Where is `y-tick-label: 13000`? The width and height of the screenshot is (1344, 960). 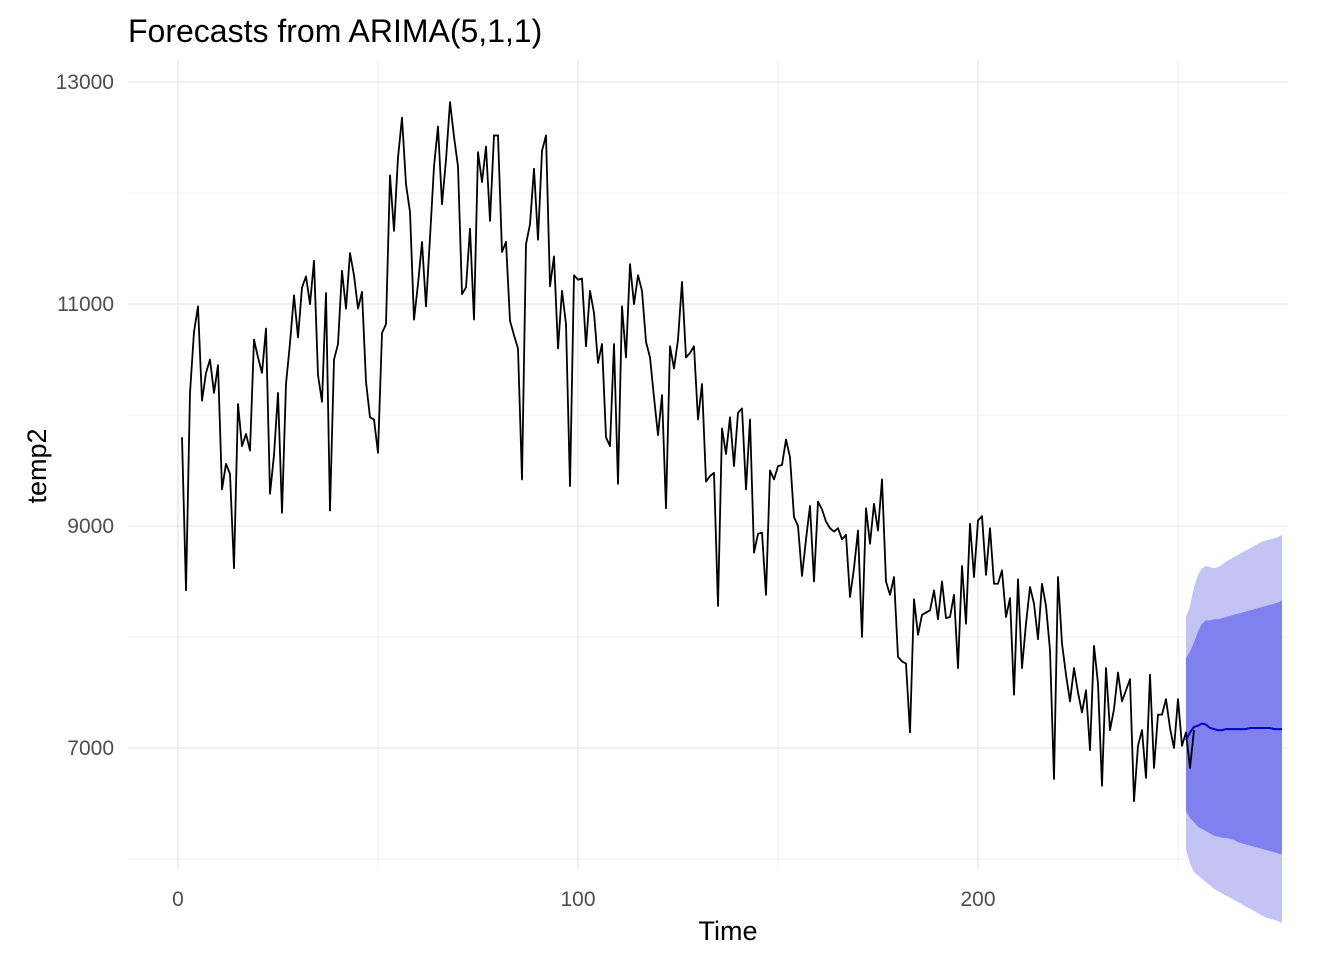 y-tick-label: 13000 is located at coordinates (85, 82).